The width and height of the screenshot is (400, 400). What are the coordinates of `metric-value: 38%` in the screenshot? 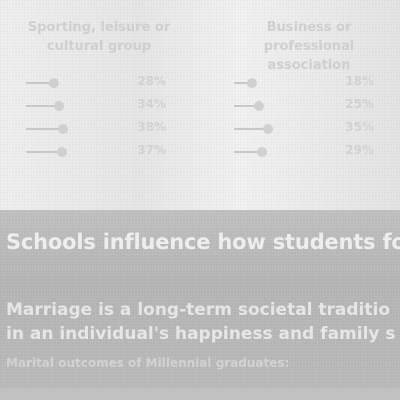 It's located at (151, 127).